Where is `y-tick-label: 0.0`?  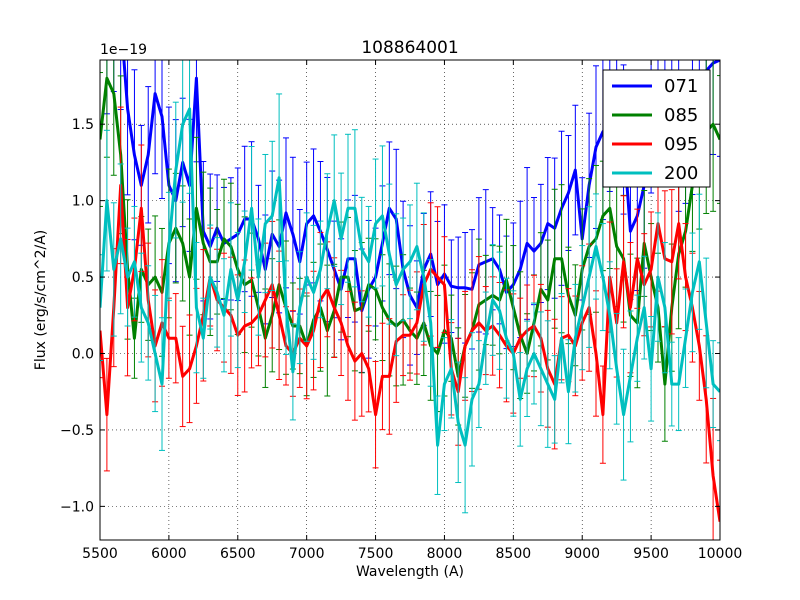
y-tick-label: 0.0 is located at coordinates (83, 355).